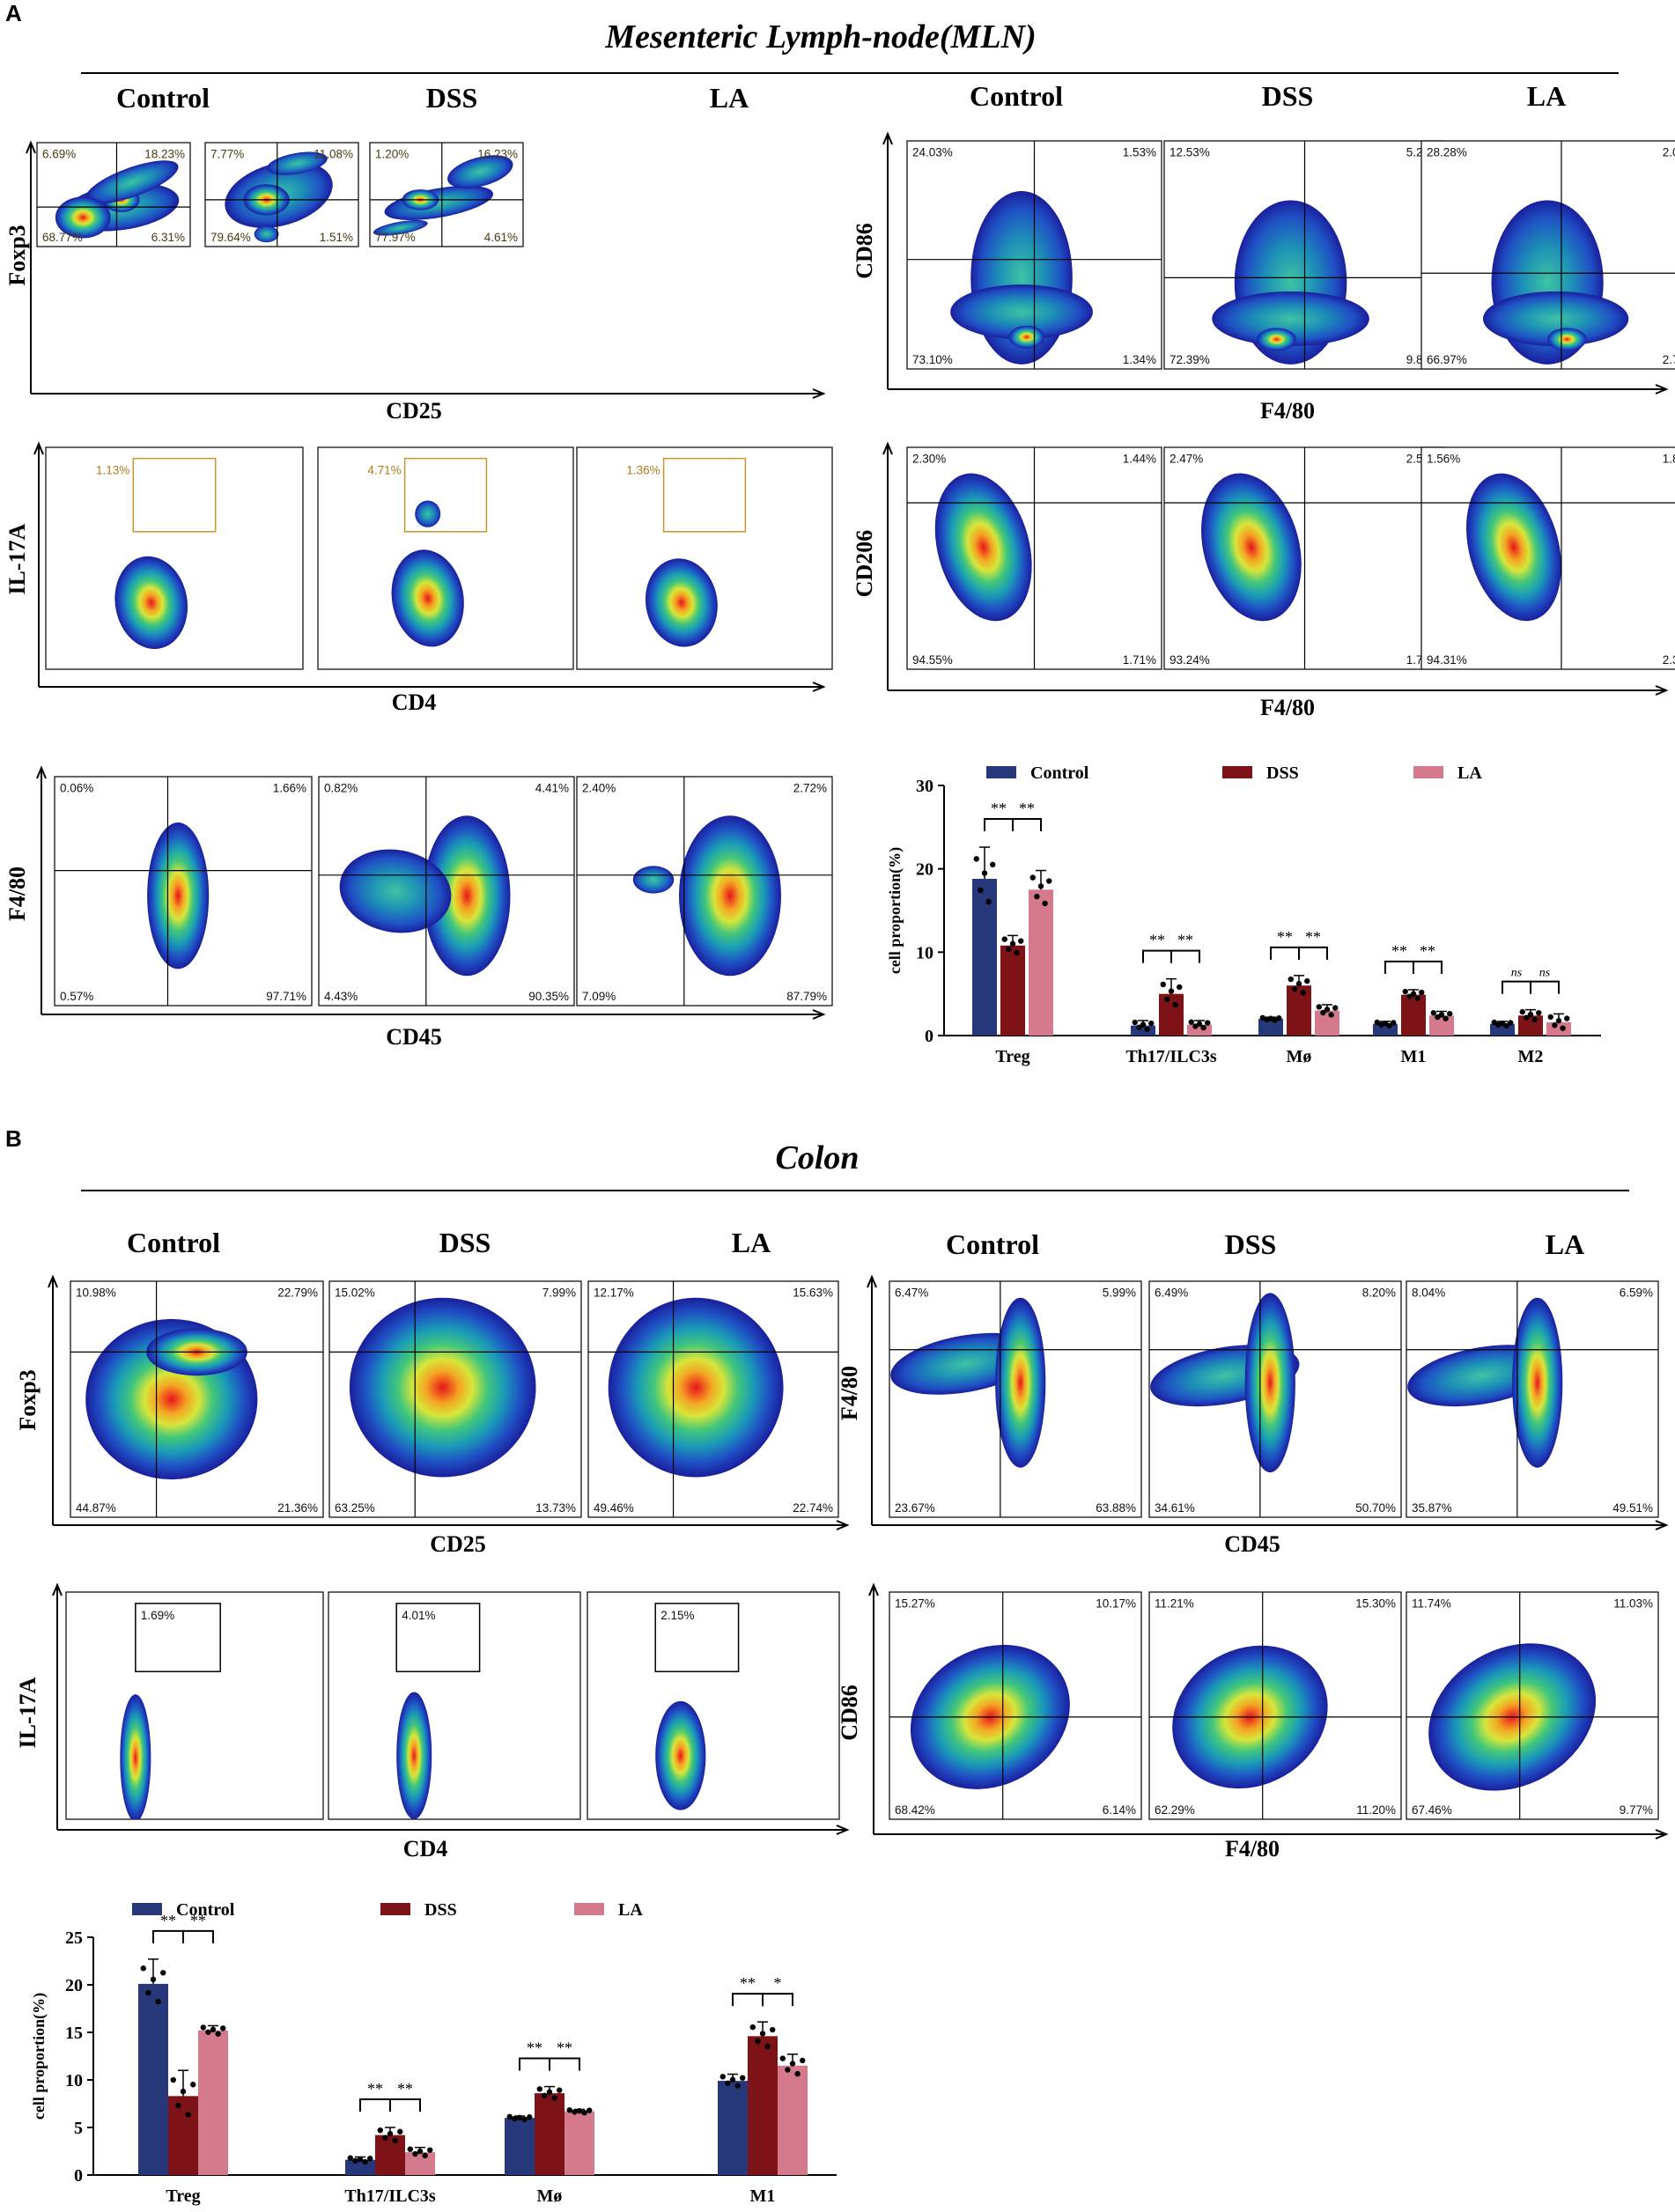 This screenshot has height=2212, width=1675. Describe the element at coordinates (887, 138) in the screenshot. I see `a-m1-y-arrow` at that location.